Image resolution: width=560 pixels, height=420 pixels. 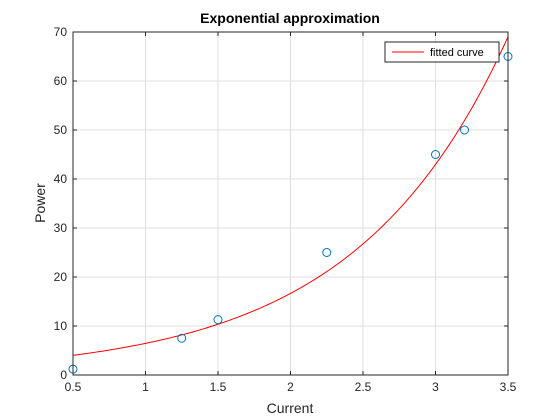 What do you see at coordinates (290, 408) in the screenshot?
I see `x-axis-label: Current` at bounding box center [290, 408].